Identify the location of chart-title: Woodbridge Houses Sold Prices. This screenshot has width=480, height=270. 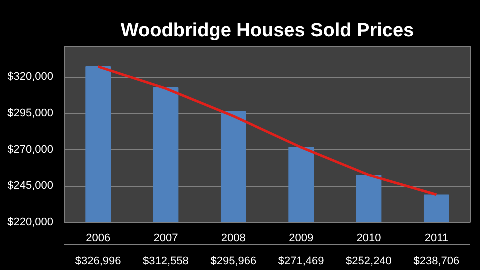
(267, 31).